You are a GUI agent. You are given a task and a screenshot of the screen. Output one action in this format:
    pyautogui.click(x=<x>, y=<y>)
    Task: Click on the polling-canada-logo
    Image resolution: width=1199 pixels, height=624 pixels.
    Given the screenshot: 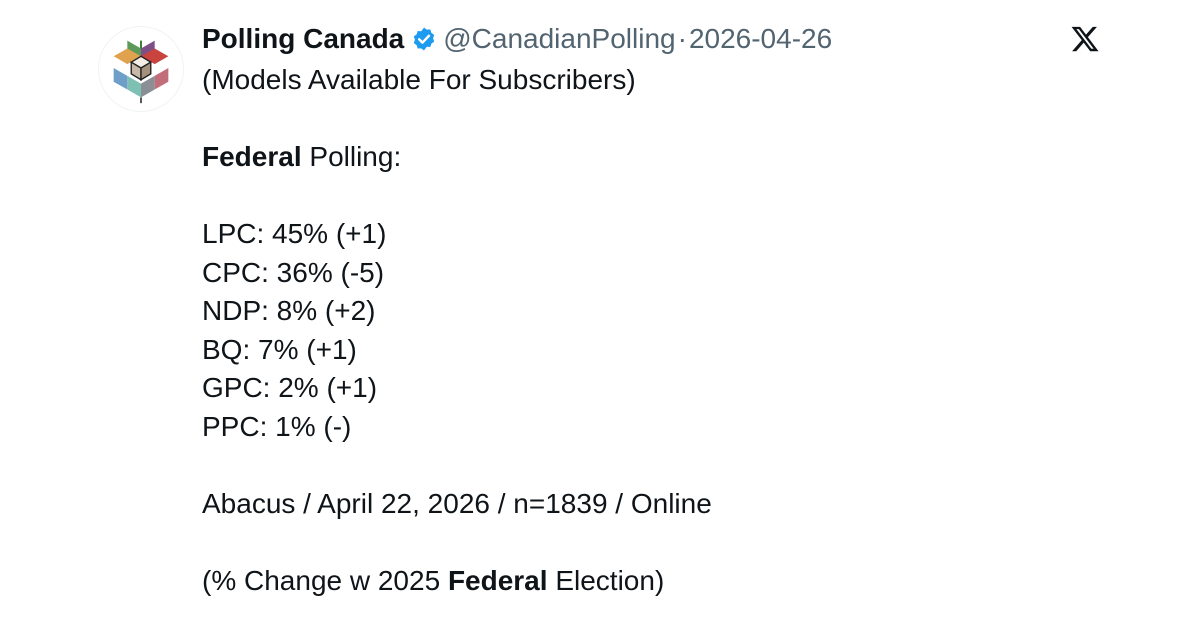 What is the action you would take?
    pyautogui.click(x=141, y=72)
    